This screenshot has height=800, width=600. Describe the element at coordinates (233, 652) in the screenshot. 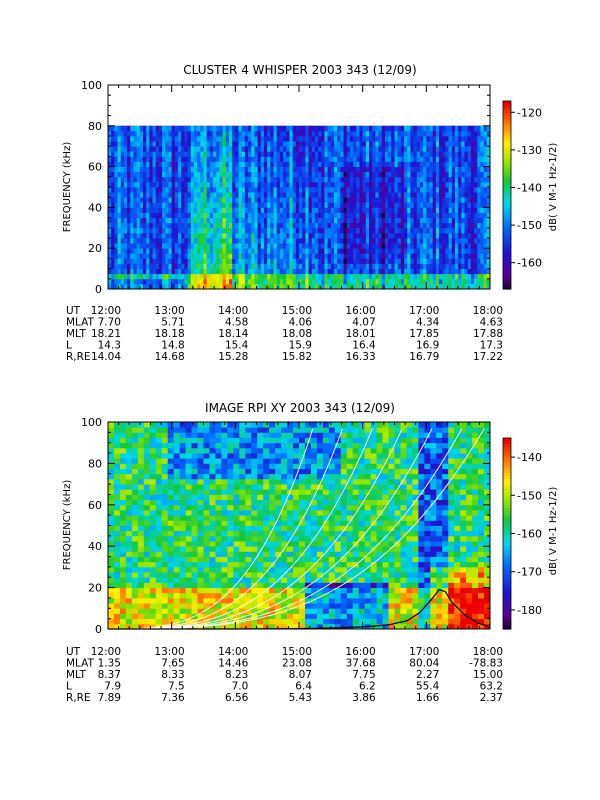

I see `ephemeris-value: 14:00` at that location.